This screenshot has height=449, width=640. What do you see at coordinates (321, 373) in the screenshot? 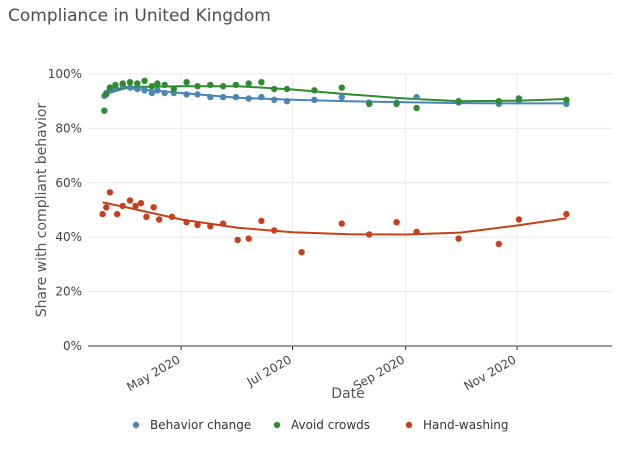
I see `x-axis-ticks: May 2020 Jul 2020 Sep 2020 Nov 2020` at bounding box center [321, 373].